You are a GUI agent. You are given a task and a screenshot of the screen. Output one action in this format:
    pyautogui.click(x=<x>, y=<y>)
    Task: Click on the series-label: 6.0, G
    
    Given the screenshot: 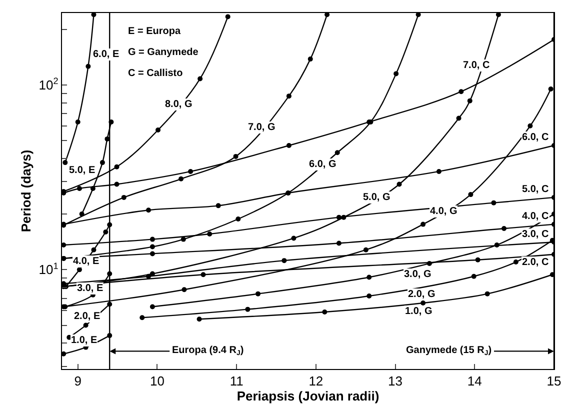 What is the action you would take?
    pyautogui.click(x=322, y=164)
    